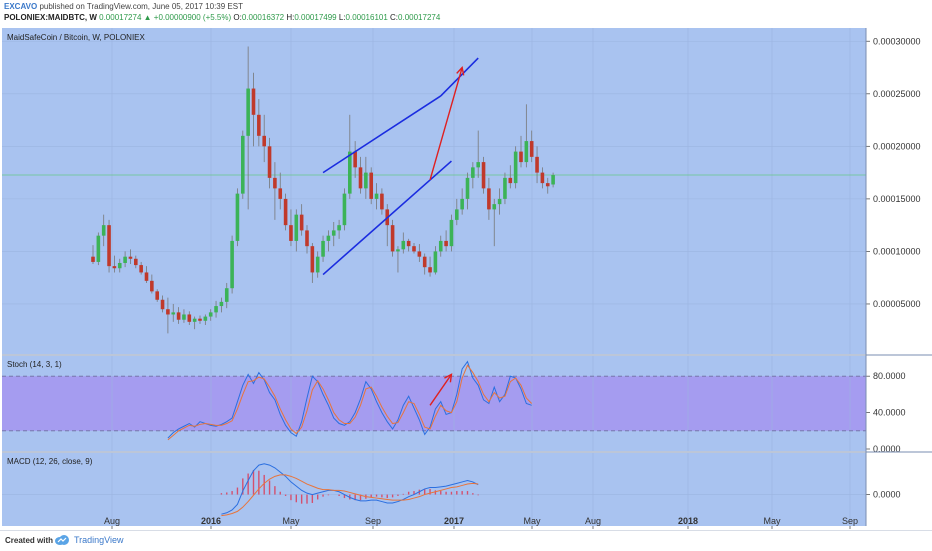 This screenshot has width=932, height=551. Describe the element at coordinates (466, 540) in the screenshot. I see `footer: Created with TradingView` at that location.